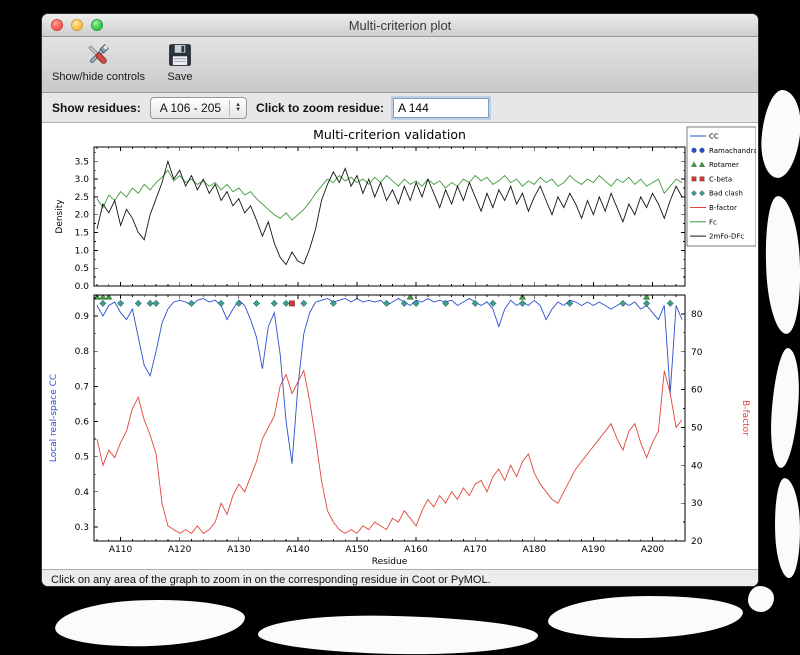 The image size is (800, 655). What do you see at coordinates (82, 180) in the screenshot?
I see `svg-text: 3.0` at bounding box center [82, 180].